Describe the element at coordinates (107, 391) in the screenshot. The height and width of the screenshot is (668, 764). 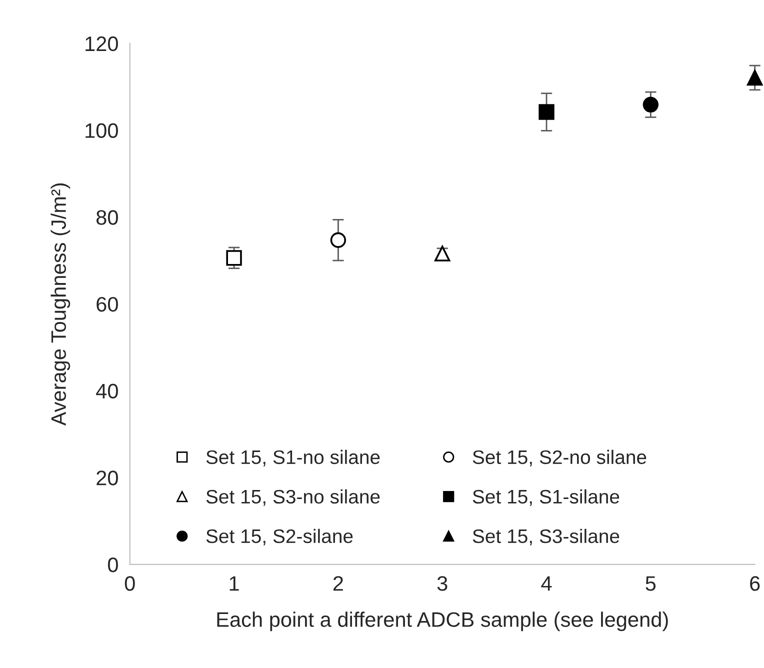
I see `y-tick-label: 40` at that location.